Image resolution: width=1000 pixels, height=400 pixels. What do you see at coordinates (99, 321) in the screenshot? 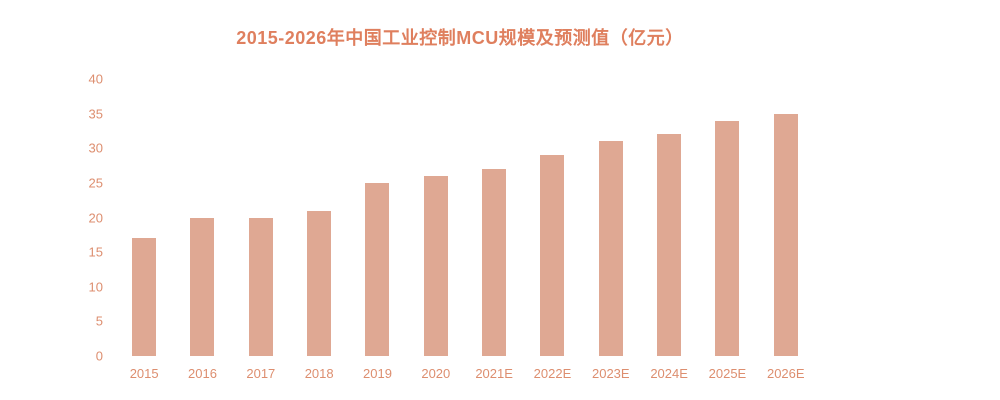
I see `y-tick-label: 5` at bounding box center [99, 321].